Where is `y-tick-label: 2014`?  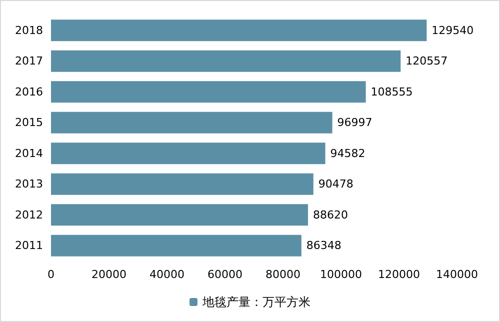
y-tick-label: 2014 is located at coordinates (29, 153).